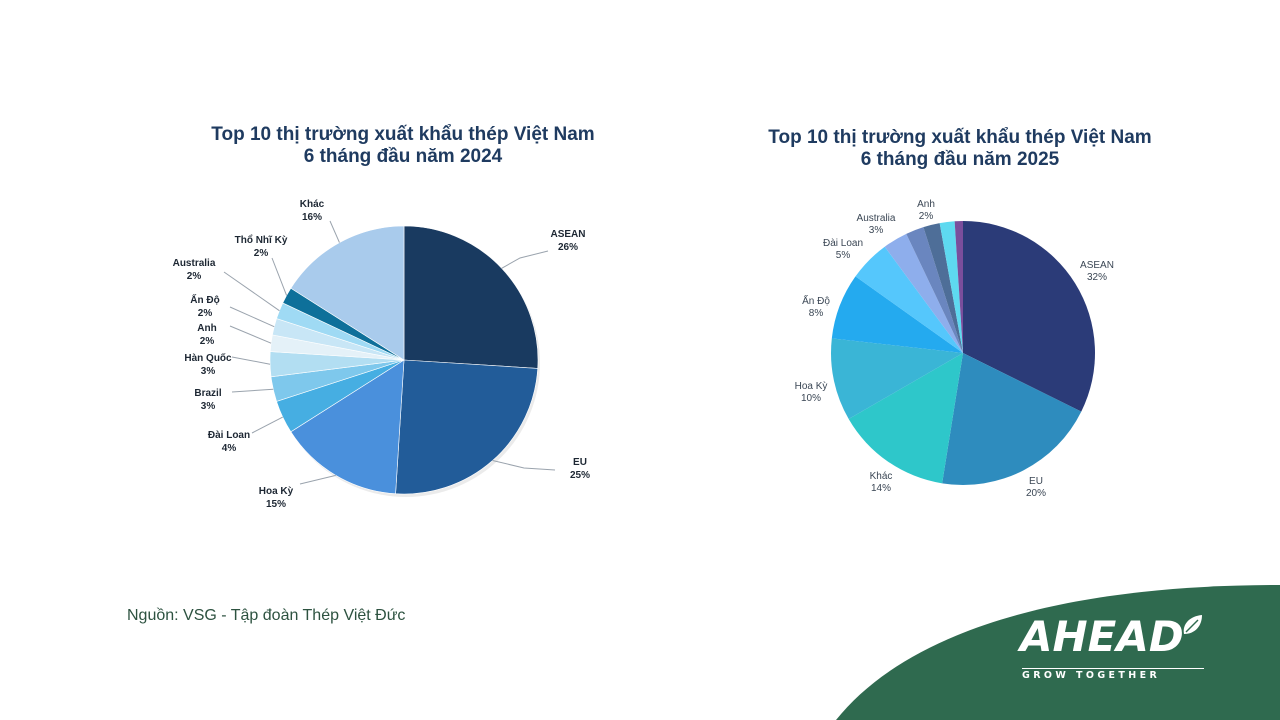 The width and height of the screenshot is (1280, 720). I want to click on slice-label-brazil: Brazil, so click(207, 393).